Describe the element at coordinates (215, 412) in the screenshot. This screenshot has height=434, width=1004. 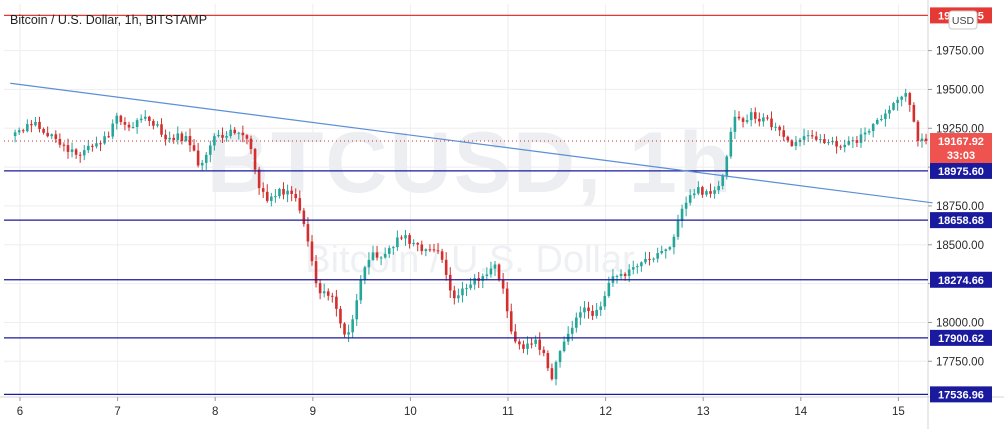
I see `x-tick-label: 8` at that location.